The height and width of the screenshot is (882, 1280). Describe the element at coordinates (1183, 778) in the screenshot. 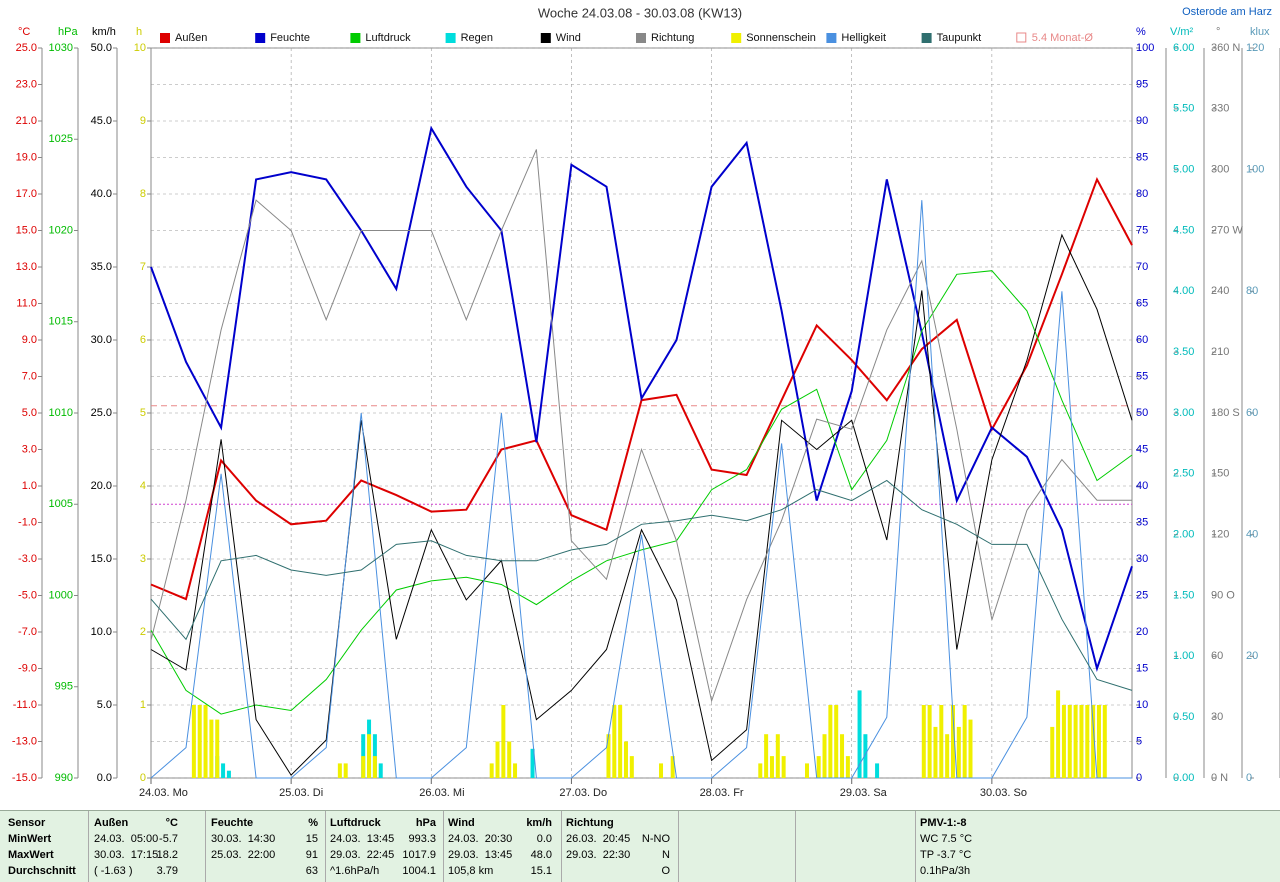

I see `y-tick-label: 0.00` at that location.